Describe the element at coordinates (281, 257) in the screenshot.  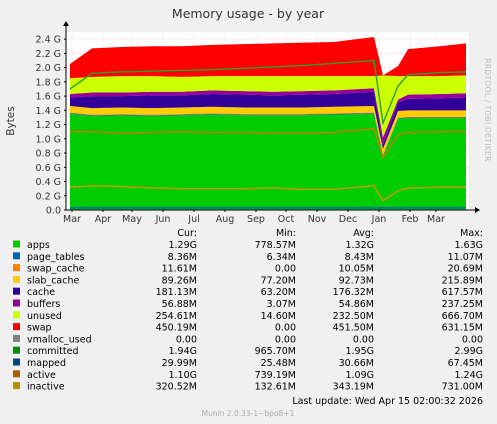
I see `legend-value: 6.34M` at that location.